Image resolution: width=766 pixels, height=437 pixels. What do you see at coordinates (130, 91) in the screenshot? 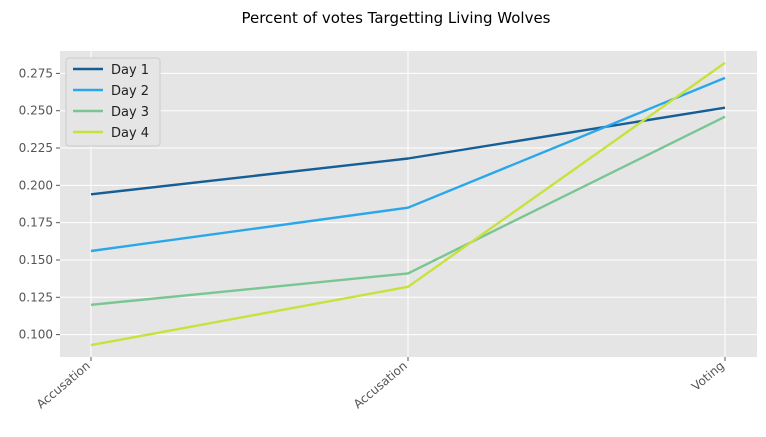
I see `legend-label: Day 2` at bounding box center [130, 91].